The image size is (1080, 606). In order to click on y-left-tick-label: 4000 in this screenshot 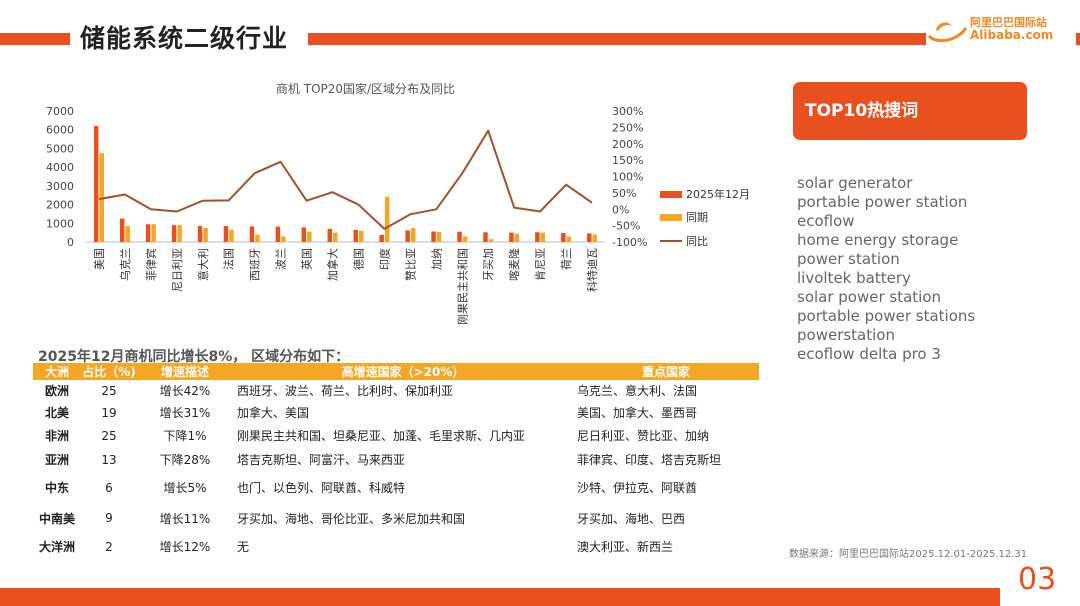, I will do `click(60, 167)`.